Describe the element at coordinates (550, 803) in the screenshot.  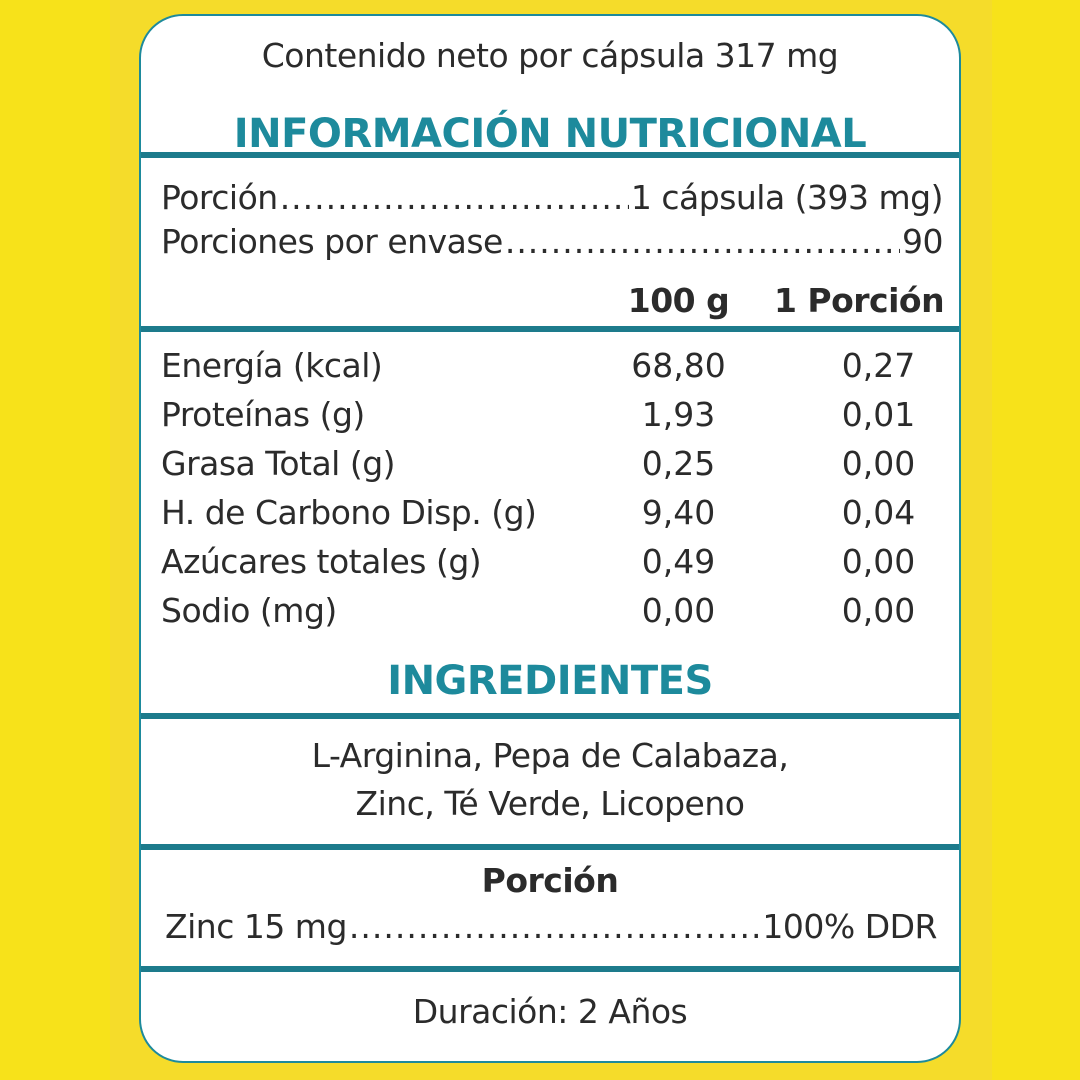
I see `ingredients-line-2: Zinc, Té Verde, Licopeno` at that location.